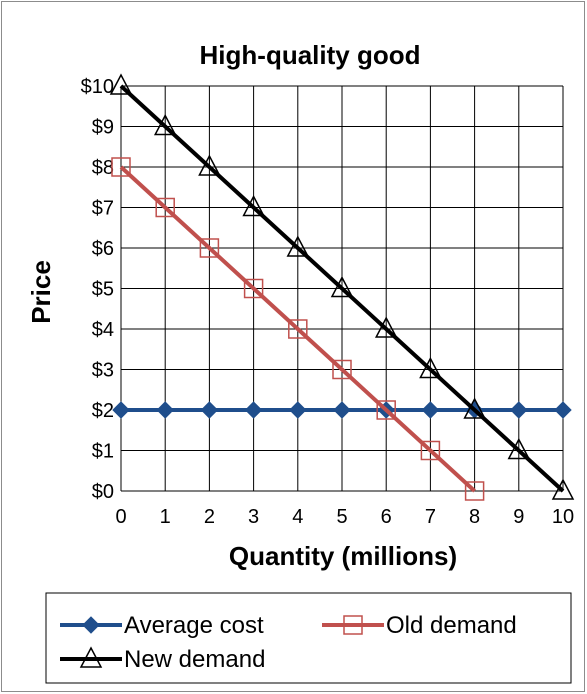 The width and height of the screenshot is (587, 694). What do you see at coordinates (103, 249) in the screenshot?
I see `y-tick-label: $6` at bounding box center [103, 249].